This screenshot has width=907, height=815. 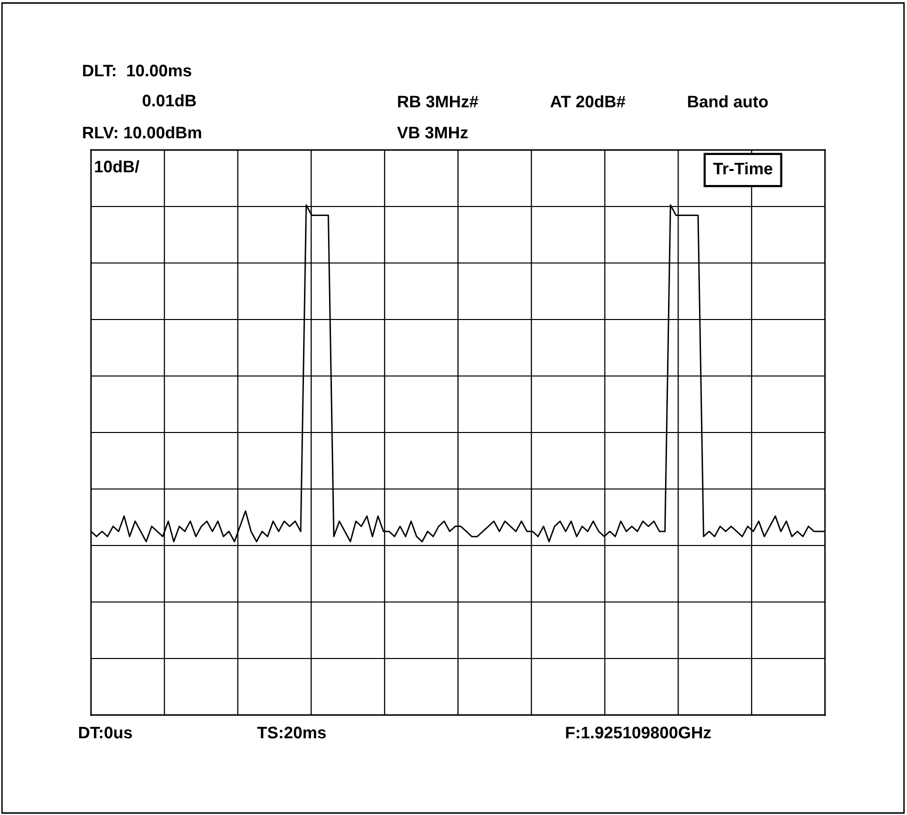 What do you see at coordinates (438, 102) in the screenshot?
I see `text: RB 3MHz#` at bounding box center [438, 102].